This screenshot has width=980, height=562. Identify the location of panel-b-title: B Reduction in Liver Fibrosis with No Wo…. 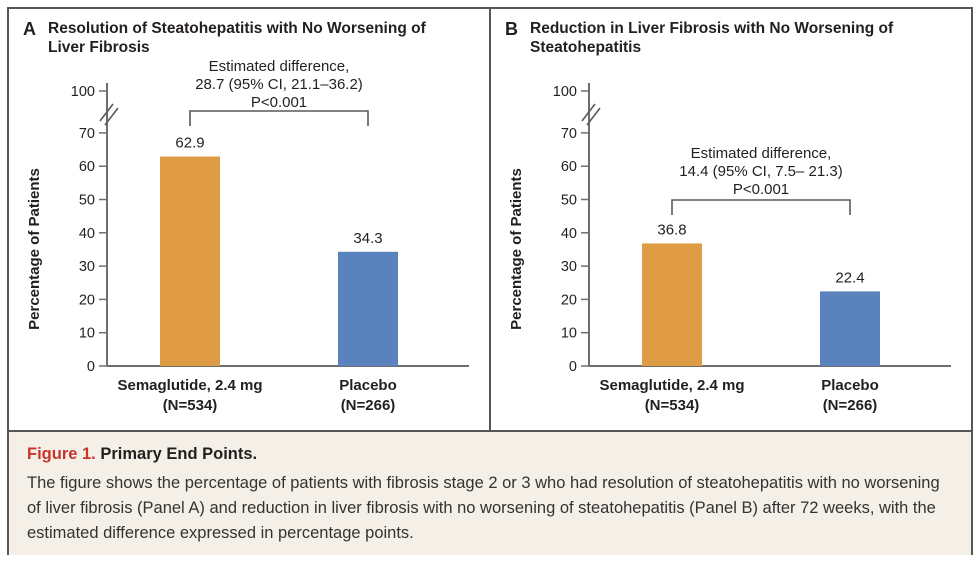
(731, 33).